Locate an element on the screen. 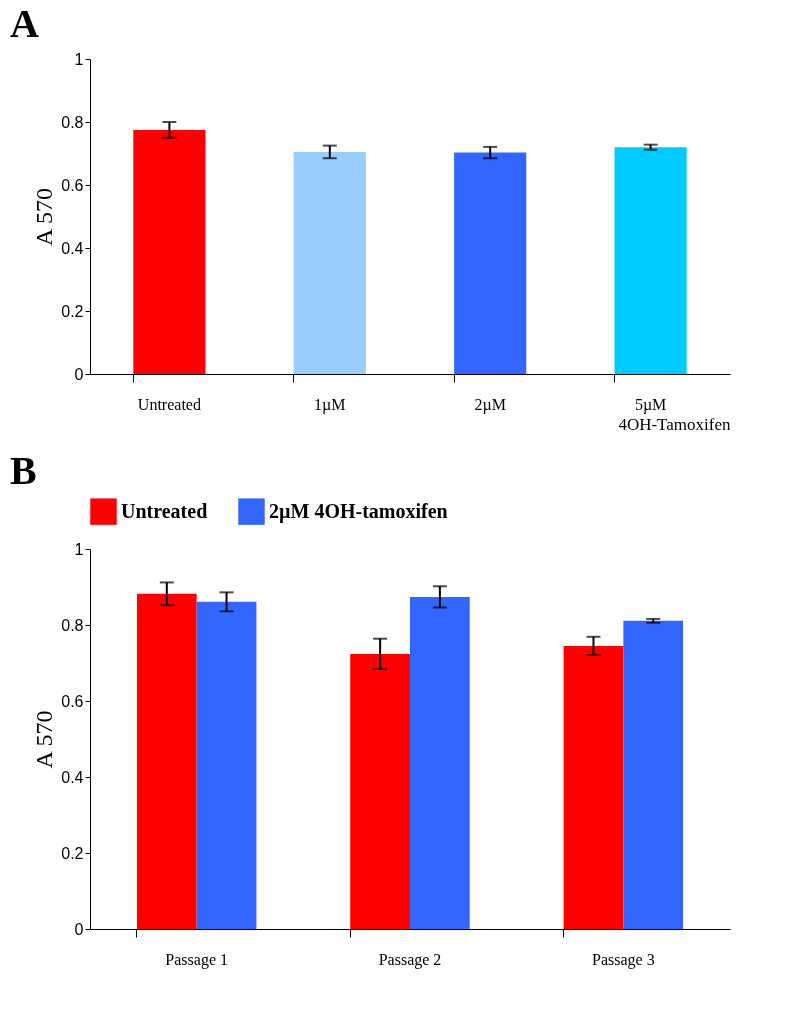 The height and width of the screenshot is (1018, 786). x-tick-label: Passage 2 is located at coordinates (410, 959).